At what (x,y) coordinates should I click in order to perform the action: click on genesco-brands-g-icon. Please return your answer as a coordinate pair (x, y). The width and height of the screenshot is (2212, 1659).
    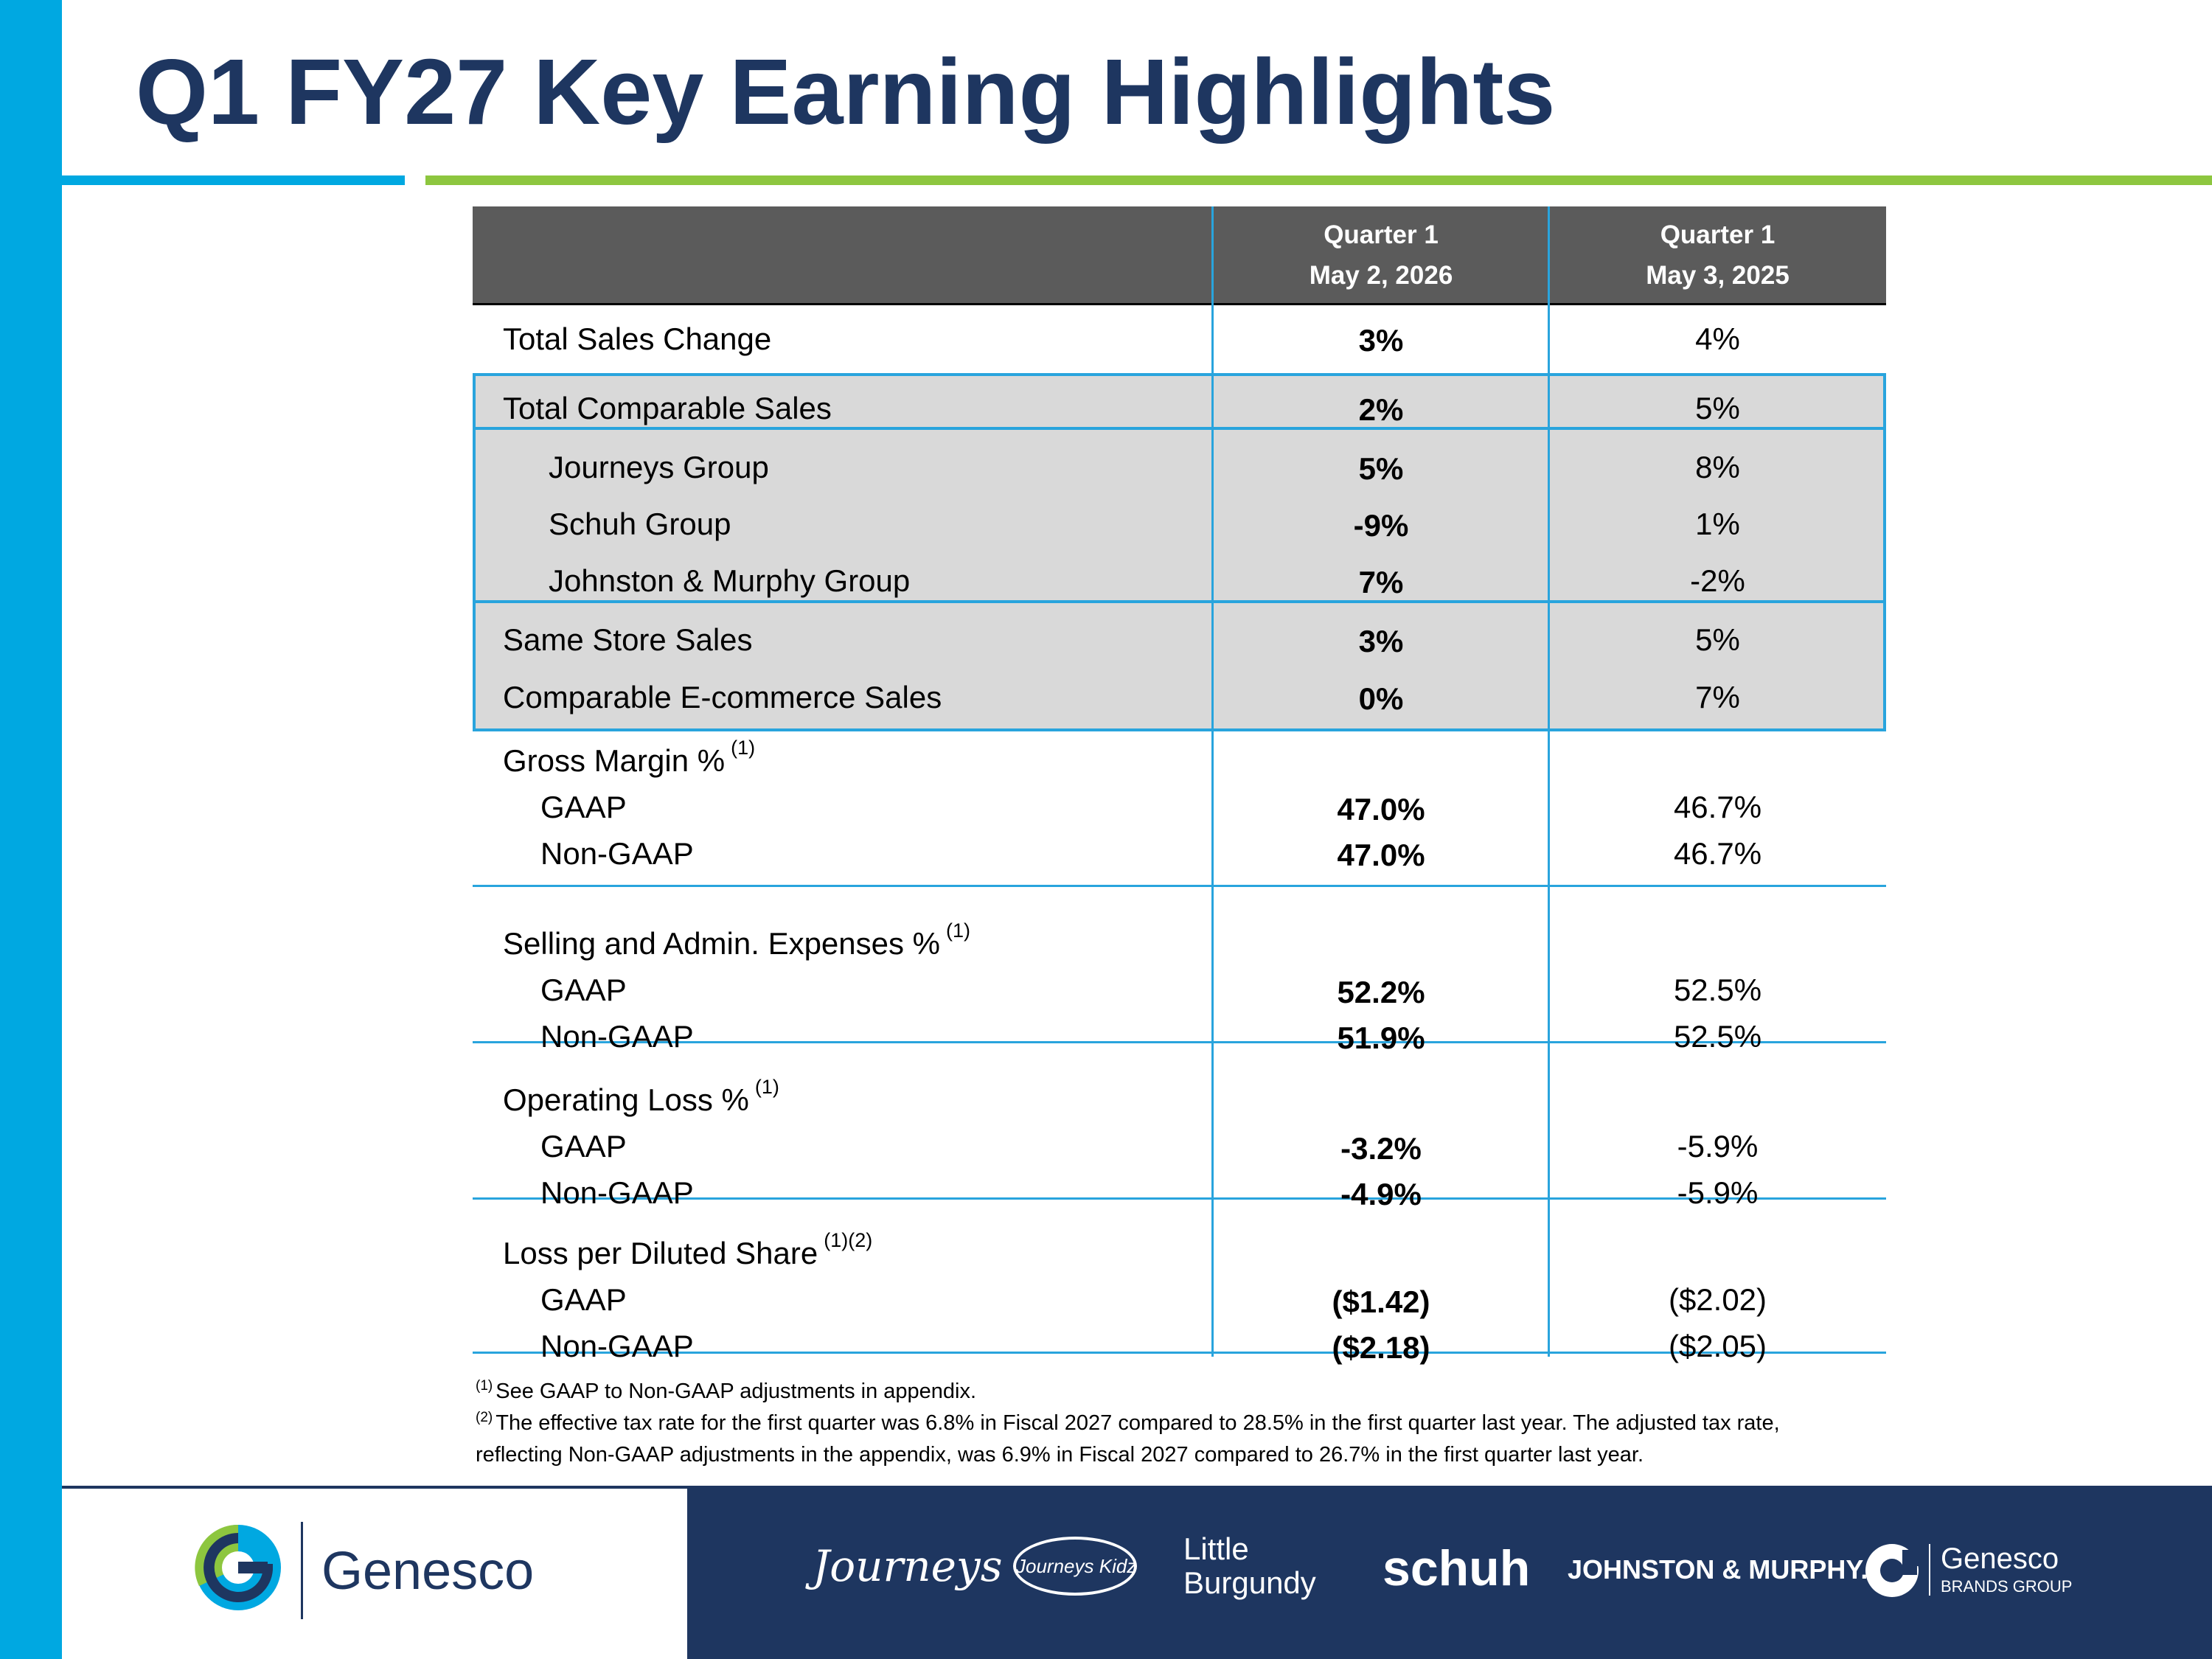
    Looking at the image, I should click on (1892, 1570).